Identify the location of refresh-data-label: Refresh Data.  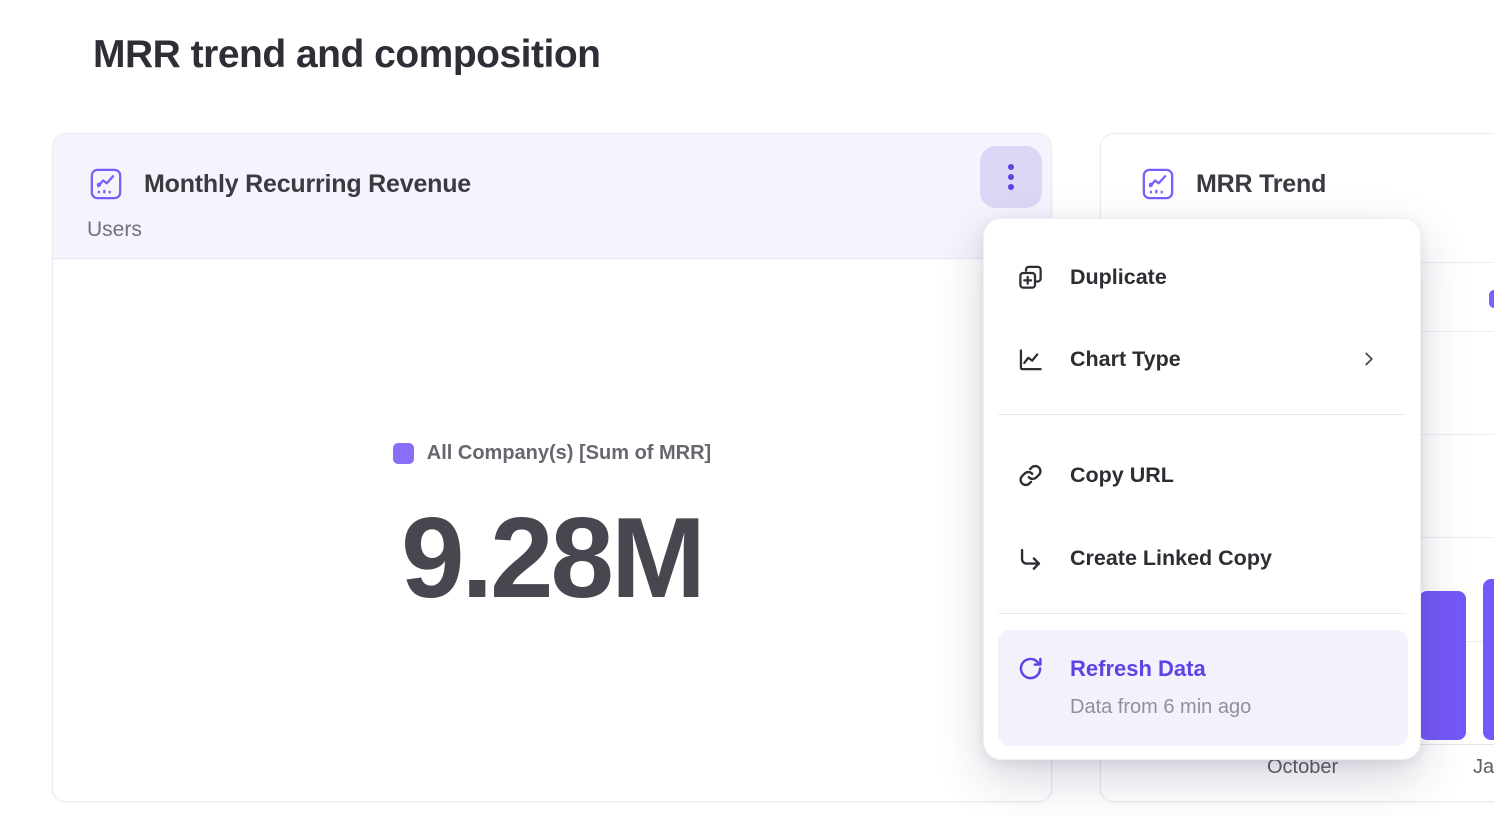
(1138, 668).